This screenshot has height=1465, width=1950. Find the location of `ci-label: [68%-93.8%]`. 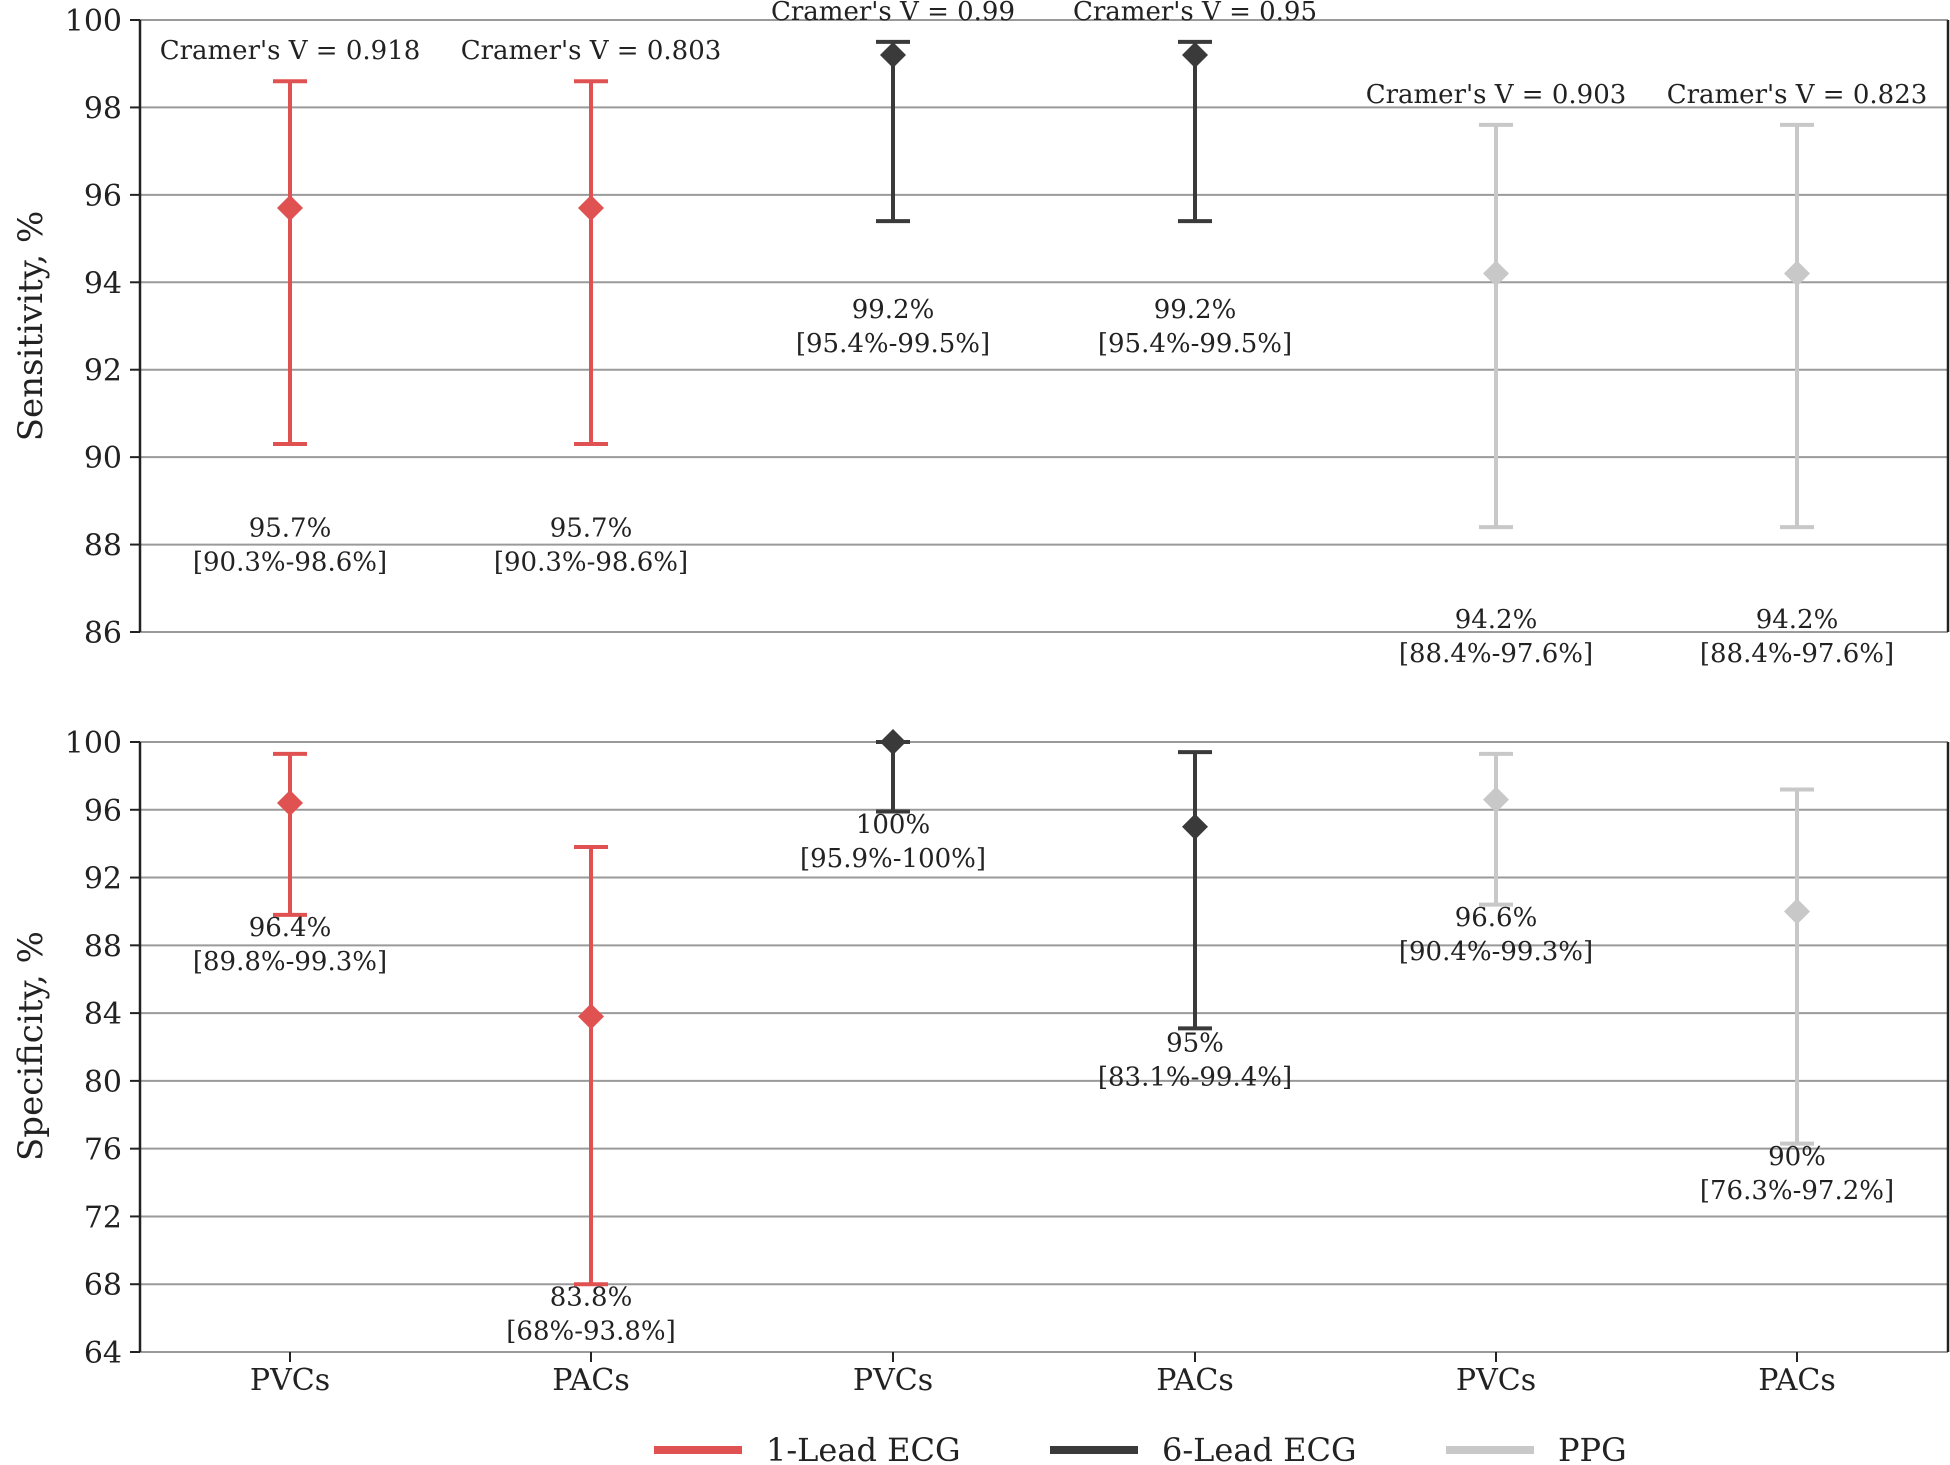

ci-label: [68%-93.8%] is located at coordinates (590, 1332).